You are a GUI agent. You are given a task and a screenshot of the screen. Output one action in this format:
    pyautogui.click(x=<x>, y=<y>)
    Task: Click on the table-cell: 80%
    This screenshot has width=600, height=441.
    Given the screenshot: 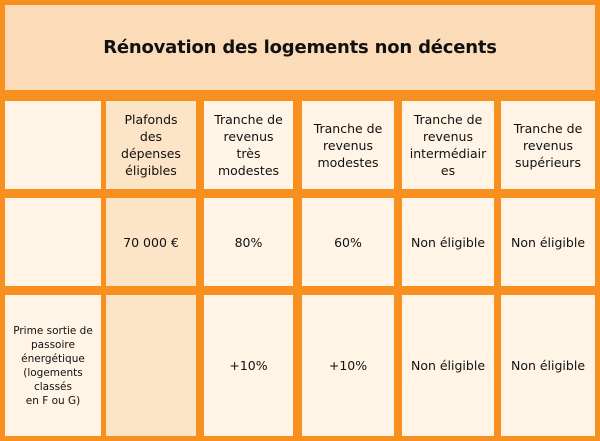 What is the action you would take?
    pyautogui.click(x=248, y=242)
    